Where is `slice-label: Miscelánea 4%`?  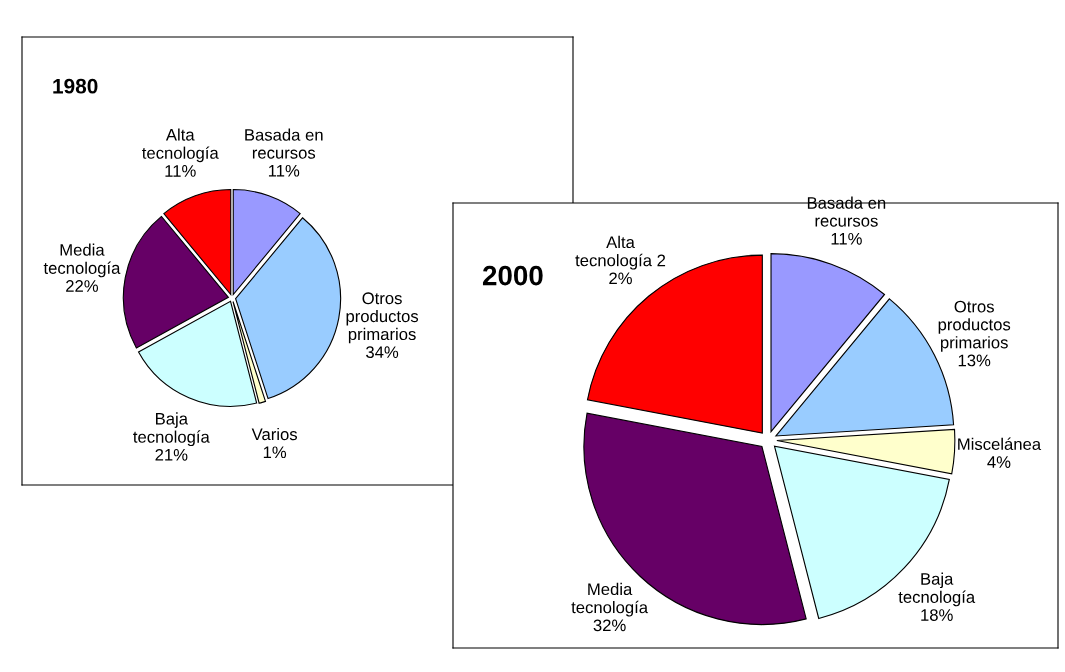 slice-label: Miscelánea 4% is located at coordinates (1000, 452).